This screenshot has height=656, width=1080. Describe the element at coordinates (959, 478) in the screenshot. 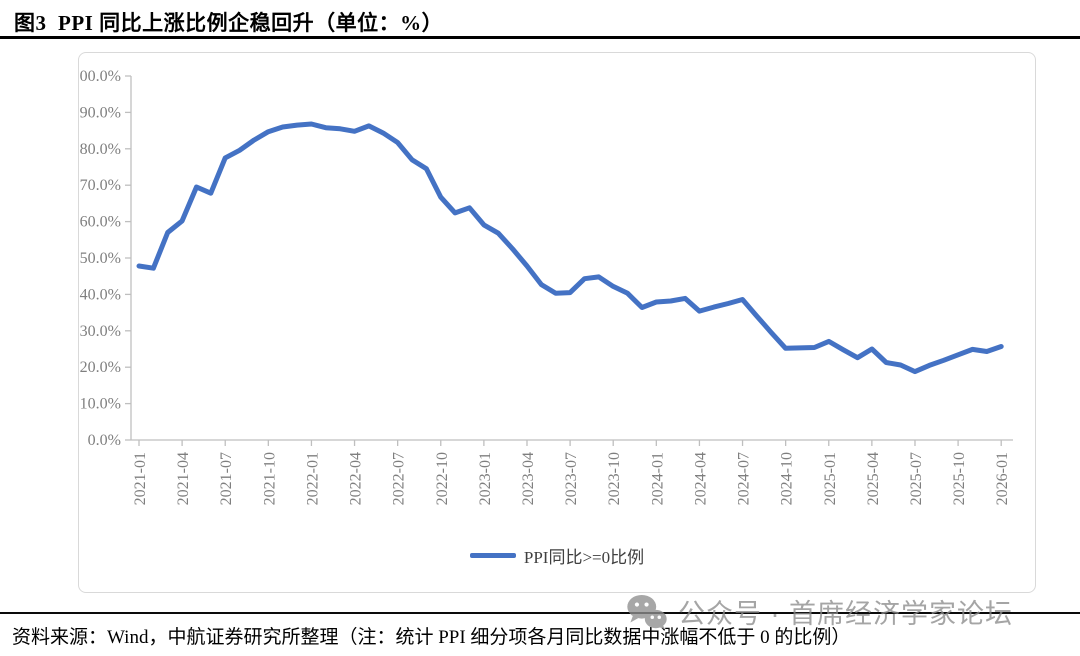

I see `x-tick-label: 2025-10` at that location.